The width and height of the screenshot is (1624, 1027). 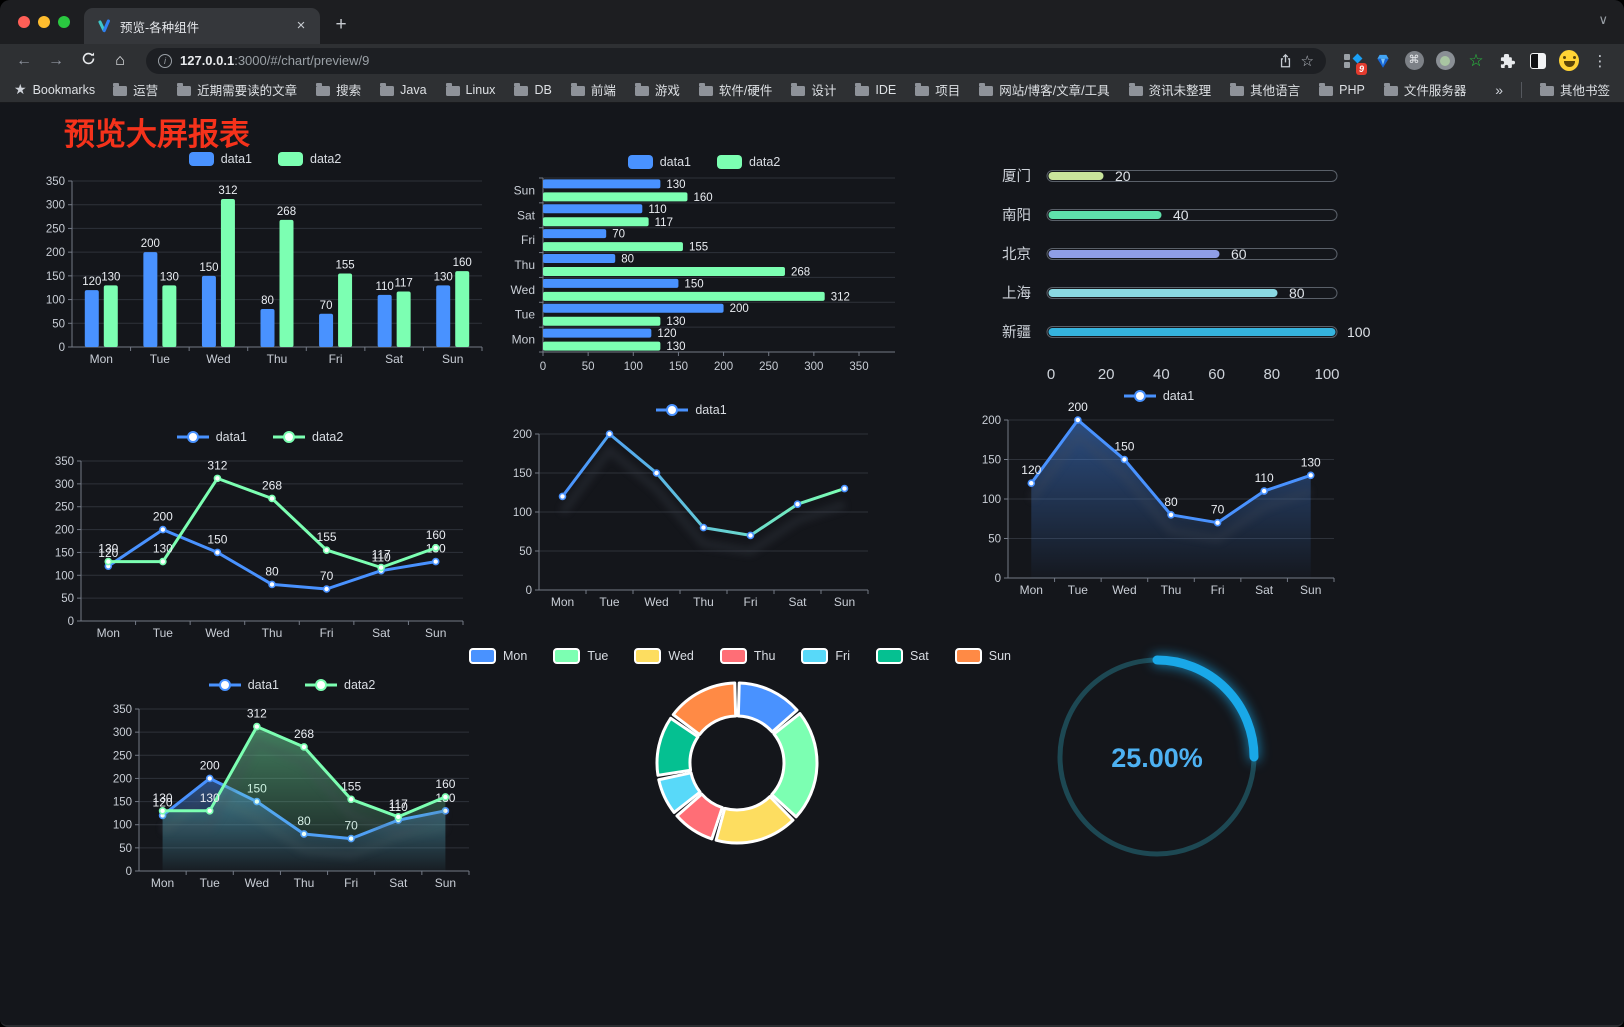 What do you see at coordinates (1603, 19) in the screenshot?
I see `tab-search-chevron-icon: ∨` at bounding box center [1603, 19].